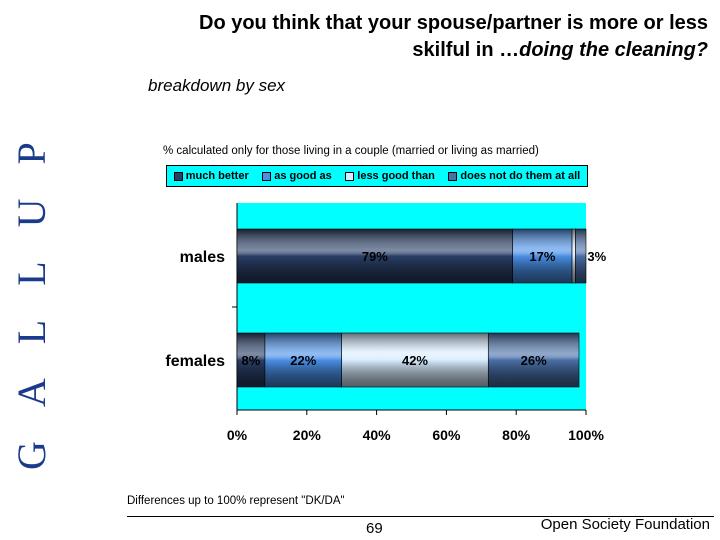 The width and height of the screenshot is (720, 540). I want to click on data-label-females-3: 26%, so click(534, 360).